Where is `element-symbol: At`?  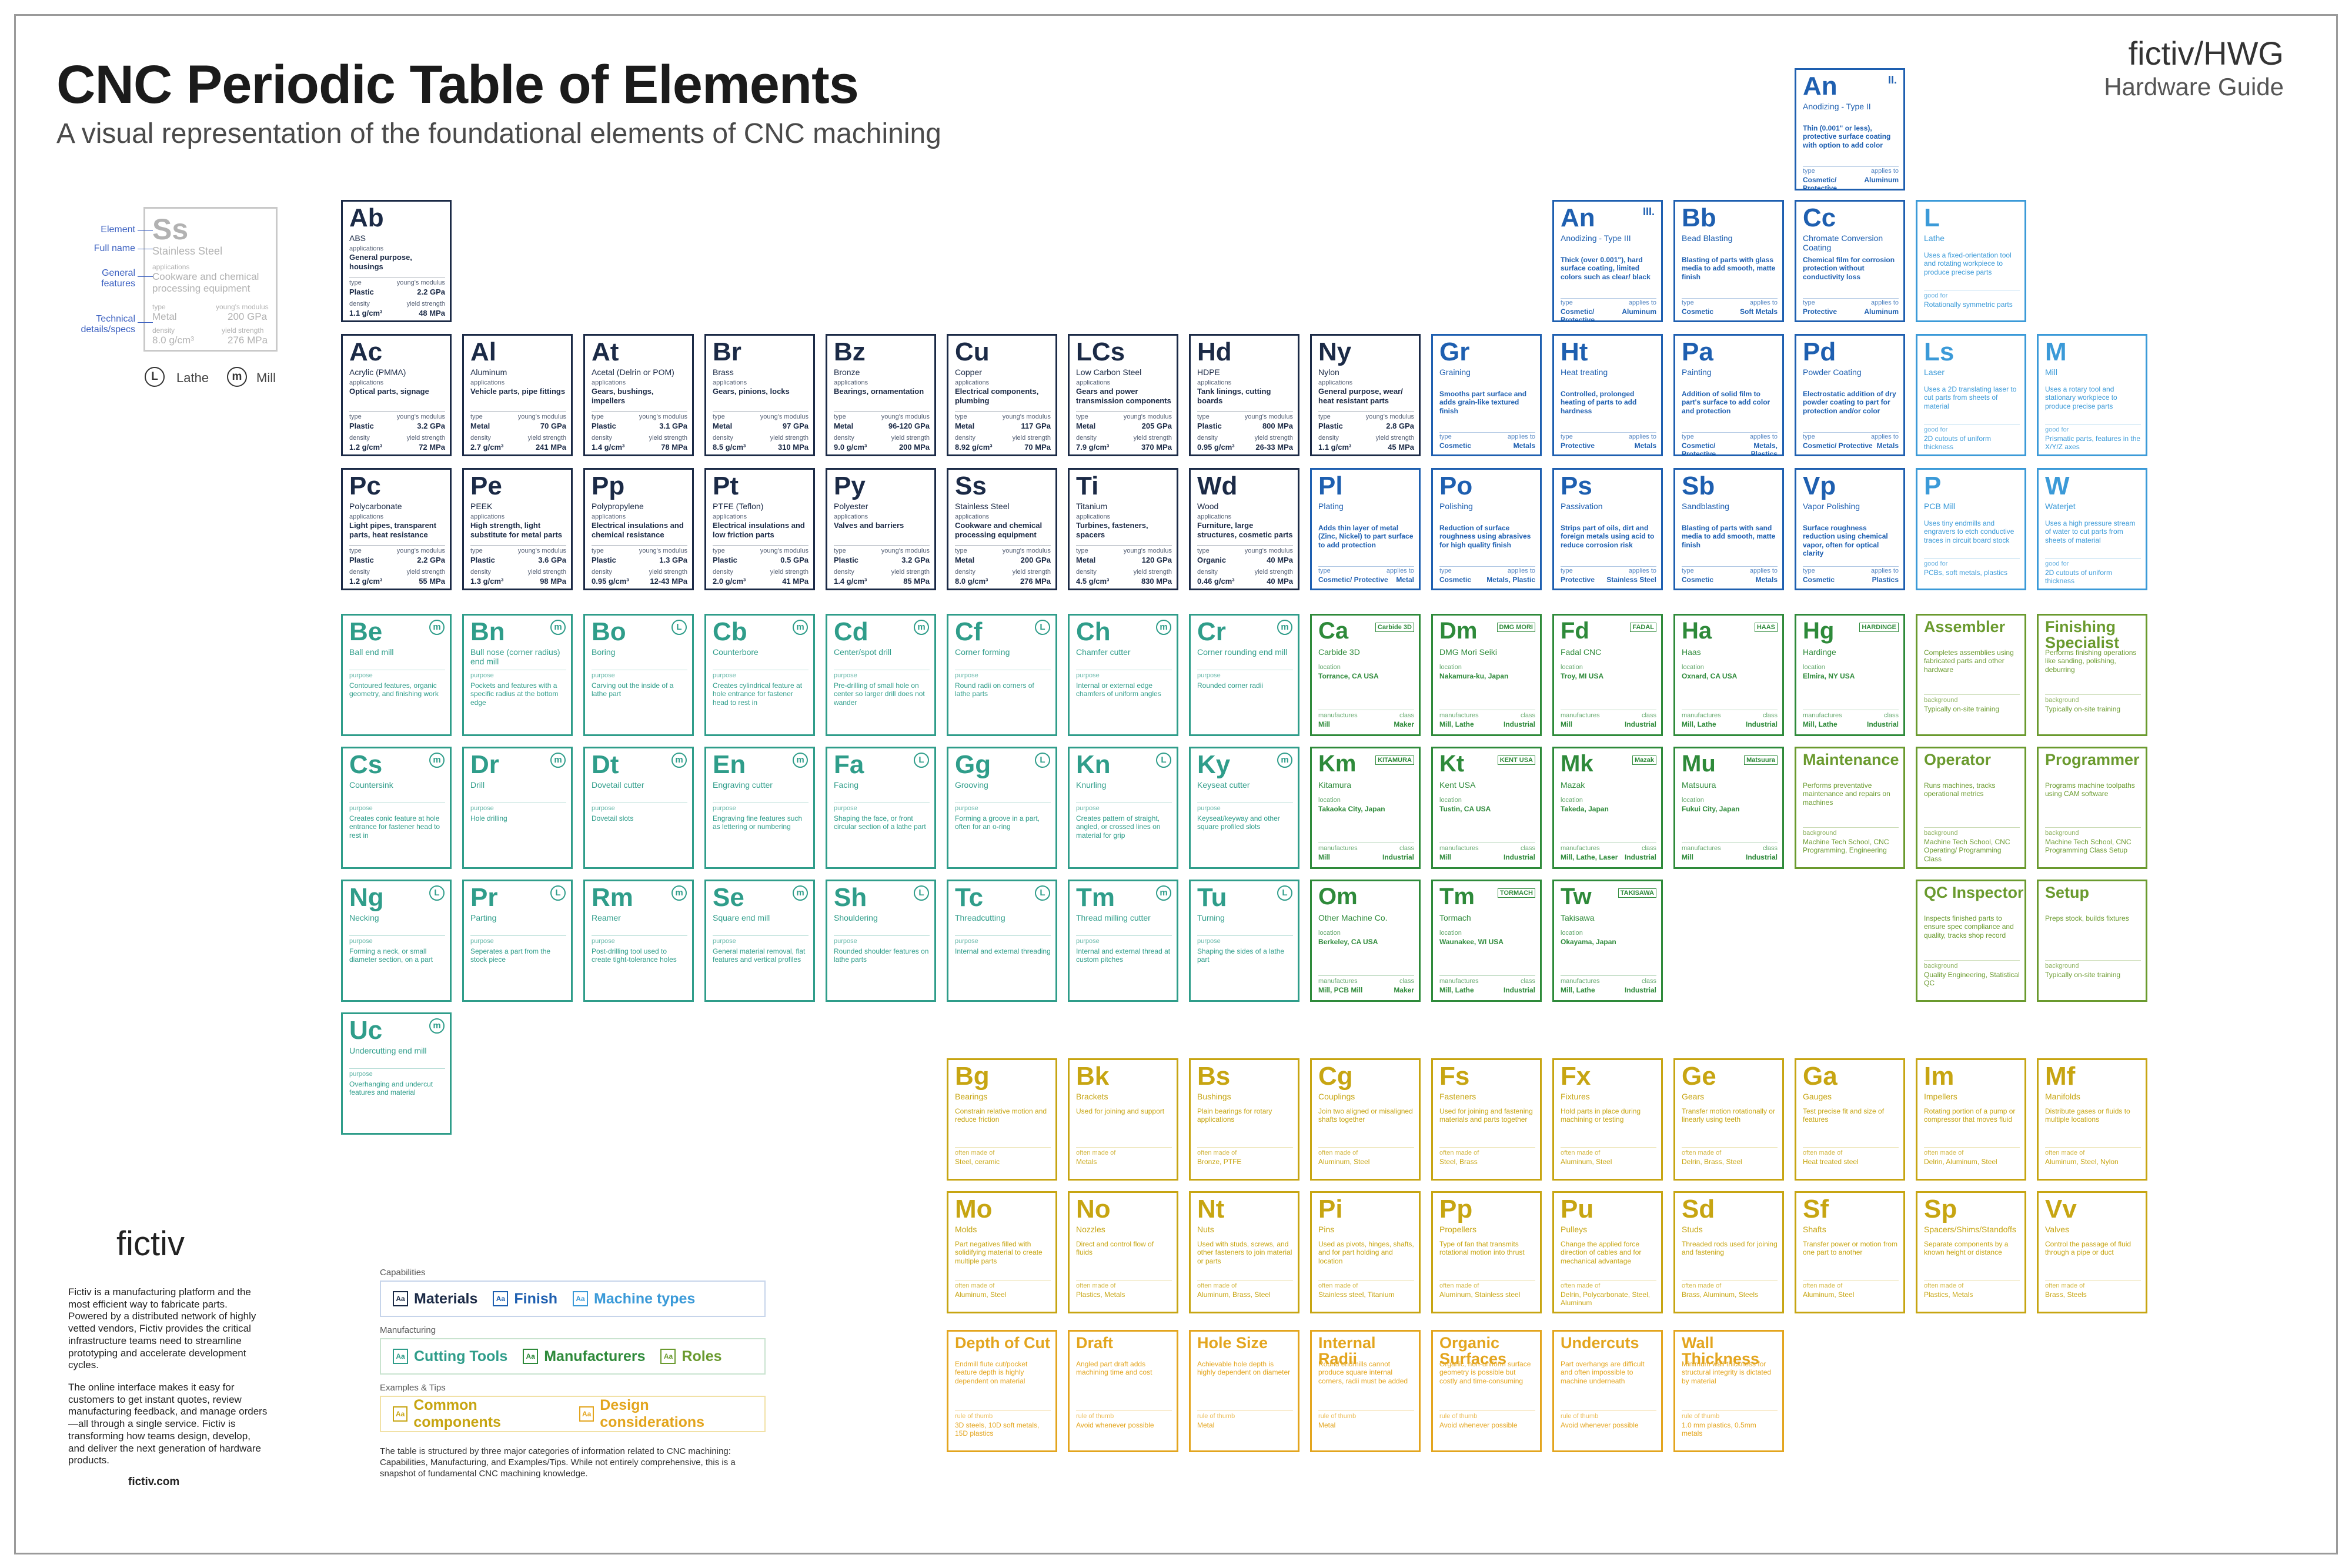 element-symbol: At is located at coordinates (605, 351).